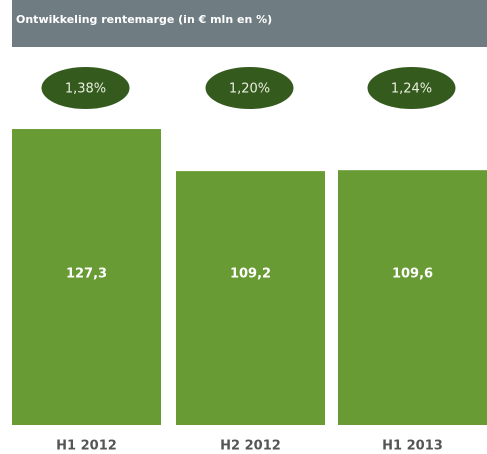 This screenshot has height=454, width=487. I want to click on title-bar, so click(249, 23).